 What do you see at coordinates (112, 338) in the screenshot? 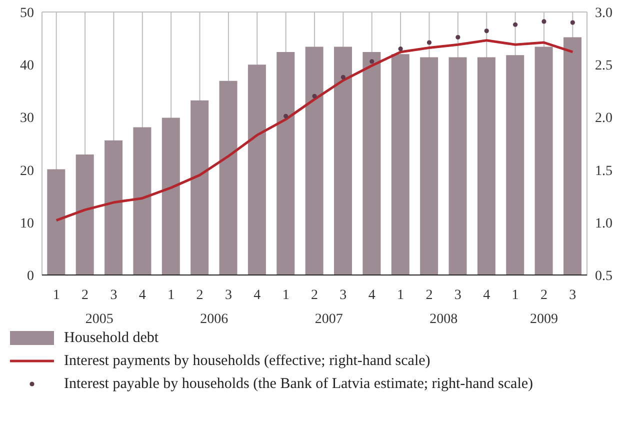
I see `legend-label: Household debt` at bounding box center [112, 338].